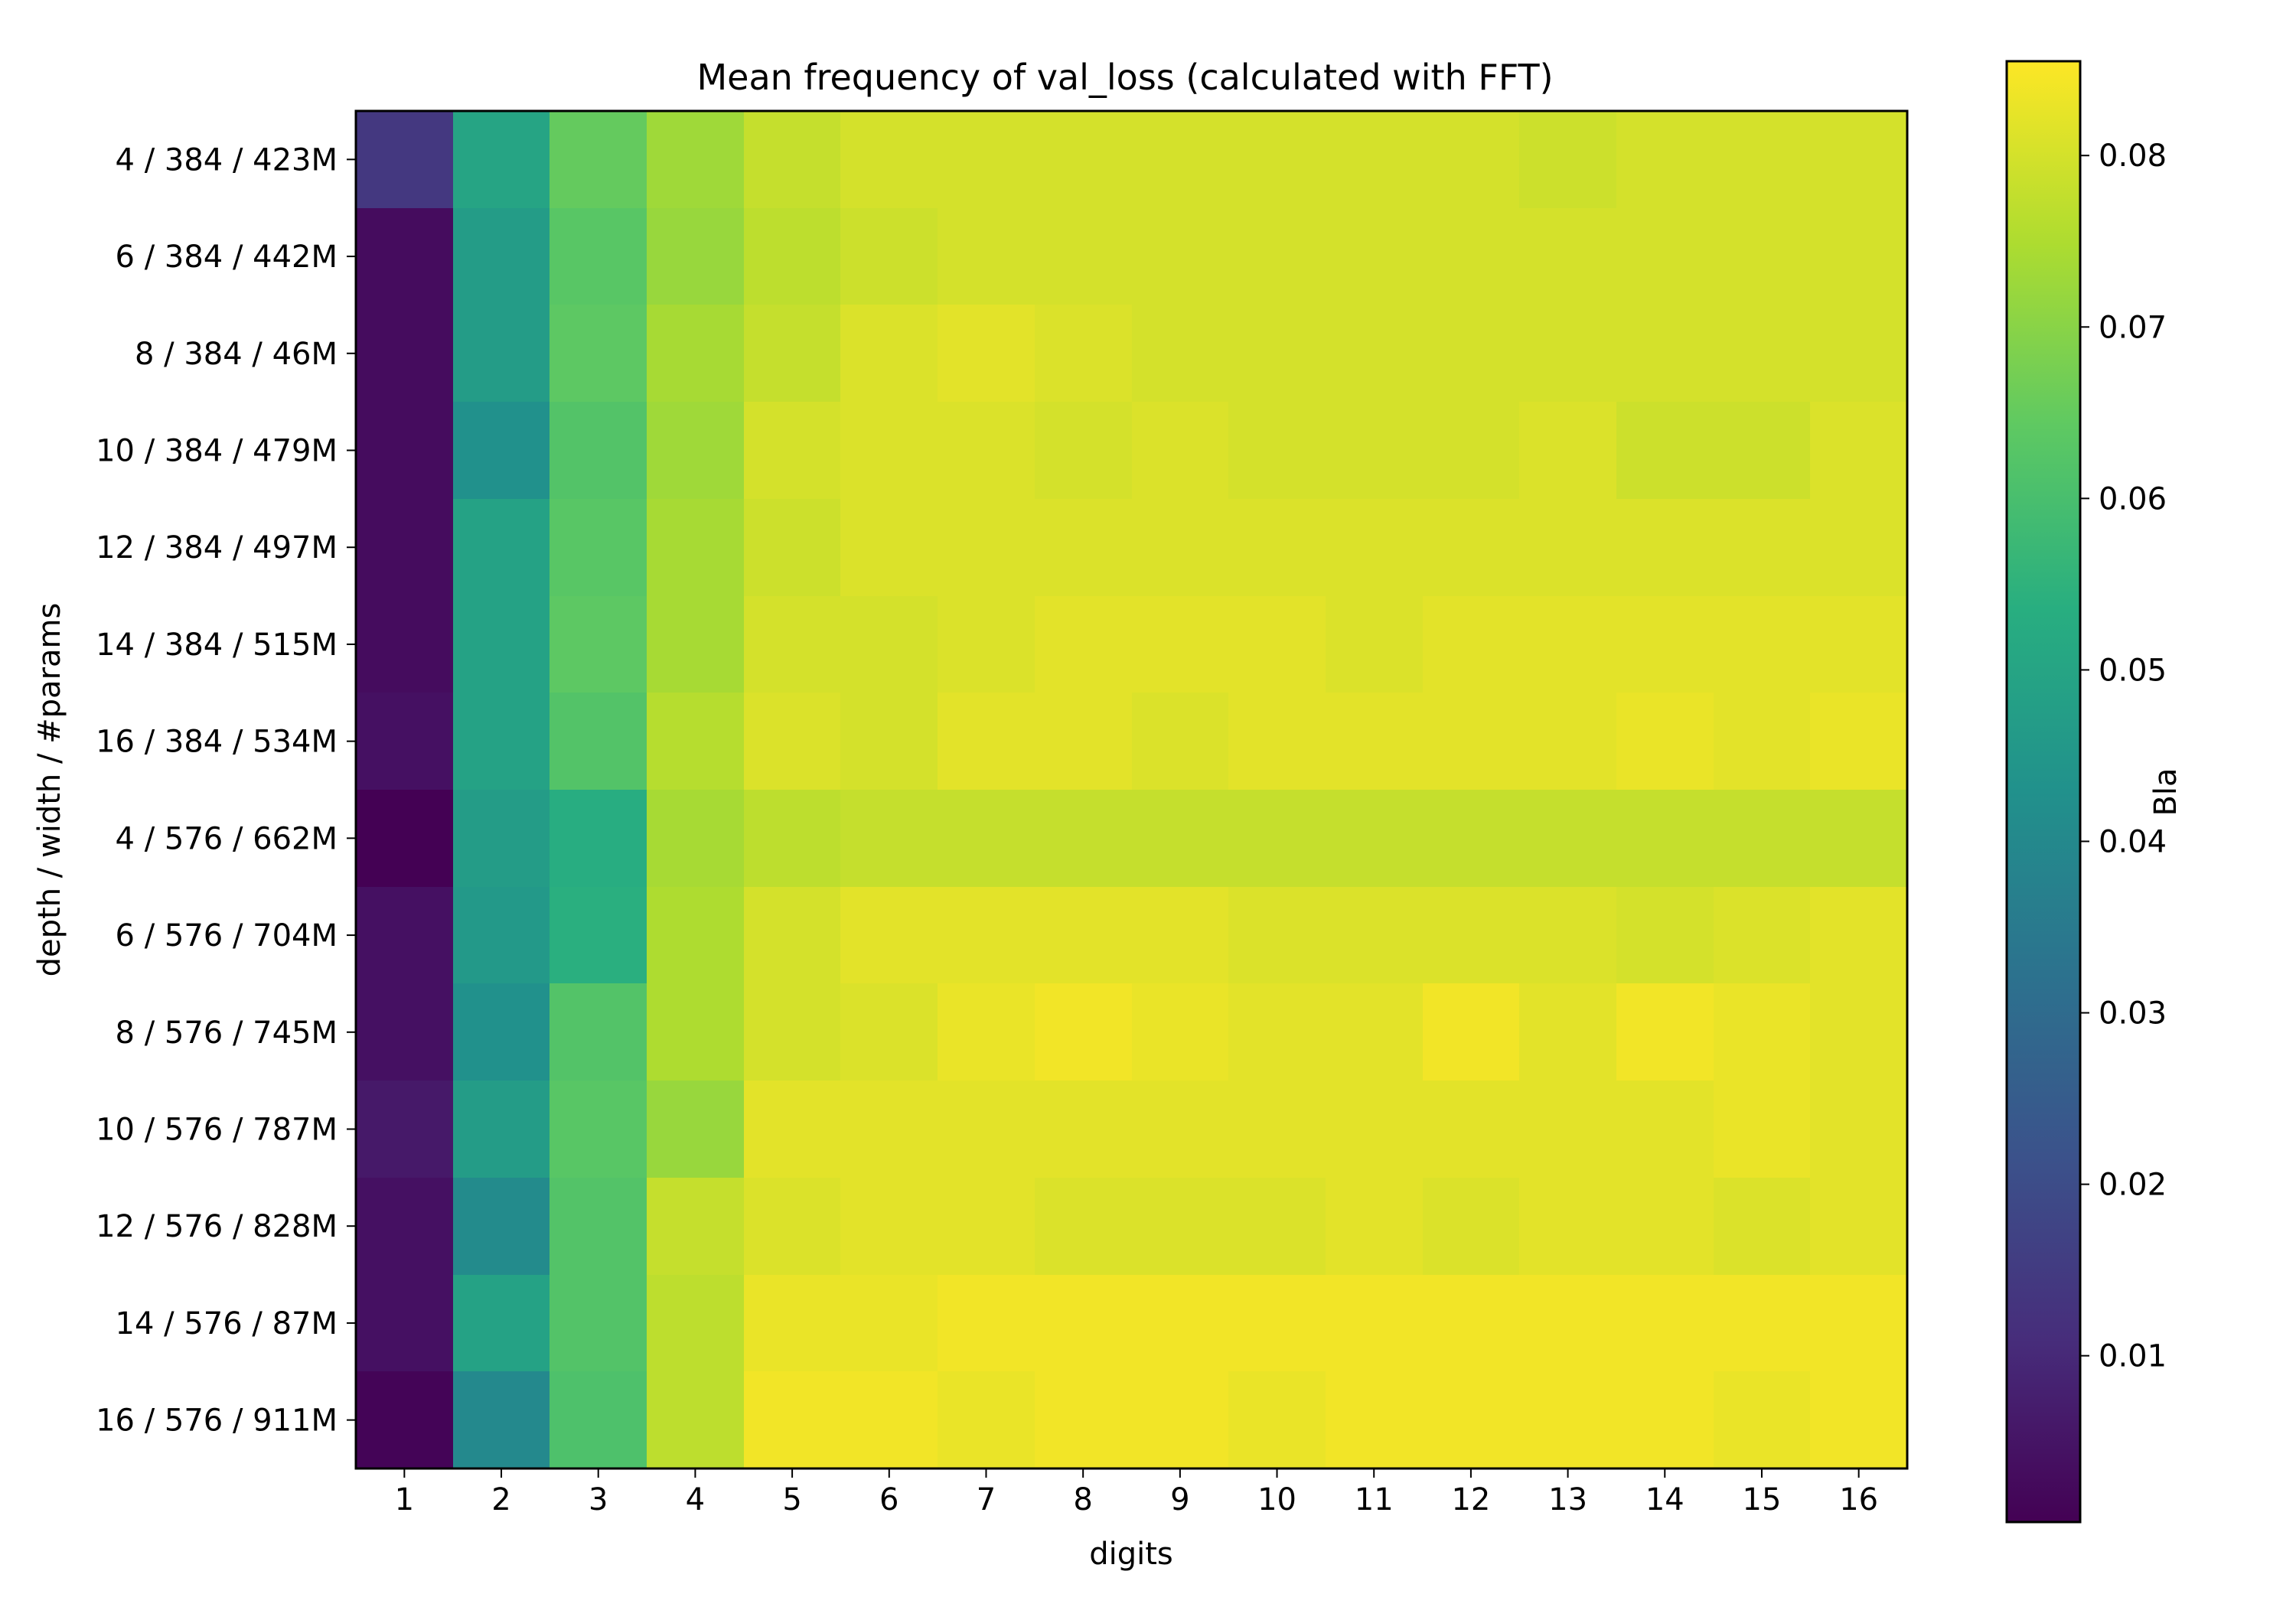 The height and width of the screenshot is (1607, 2296). I want to click on colorbar, so click(2043, 791).